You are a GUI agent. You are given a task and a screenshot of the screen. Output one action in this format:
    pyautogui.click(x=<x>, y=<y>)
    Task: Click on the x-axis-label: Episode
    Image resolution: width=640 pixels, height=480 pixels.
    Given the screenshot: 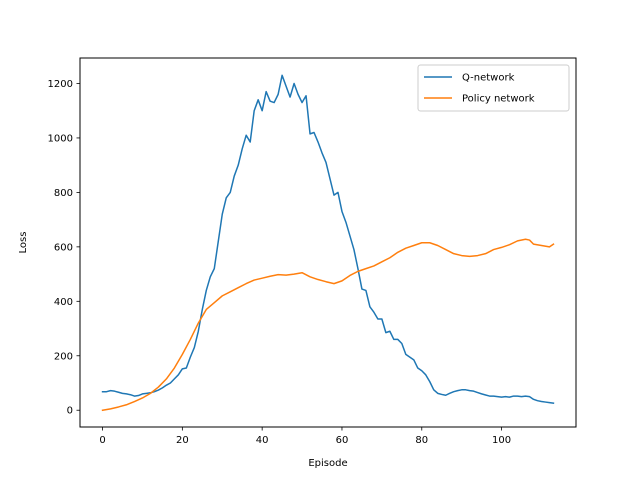 What is the action you would take?
    pyautogui.click(x=327, y=463)
    